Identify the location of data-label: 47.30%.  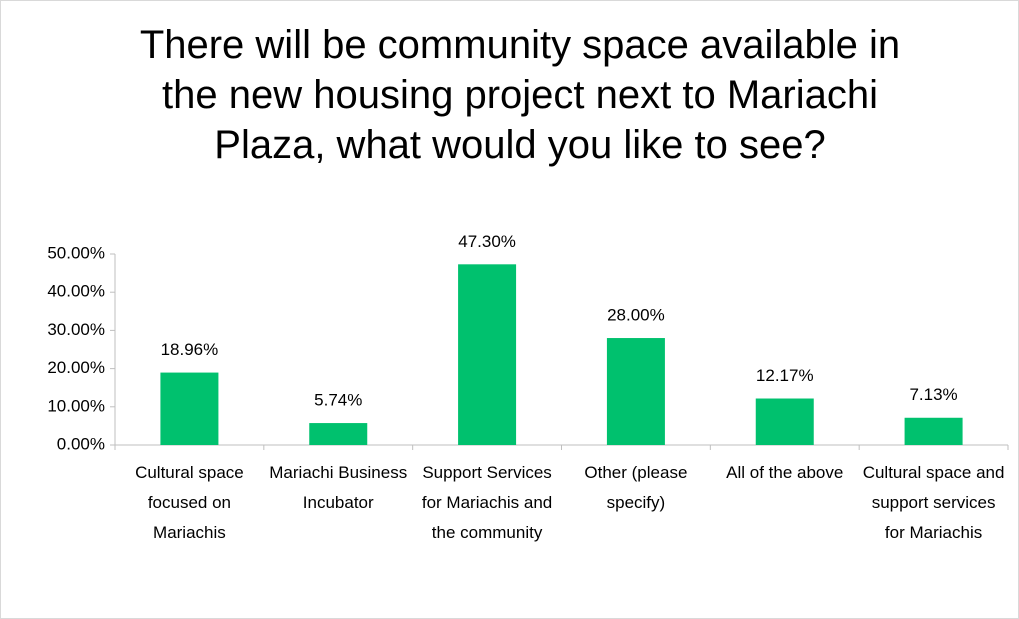
(487, 241).